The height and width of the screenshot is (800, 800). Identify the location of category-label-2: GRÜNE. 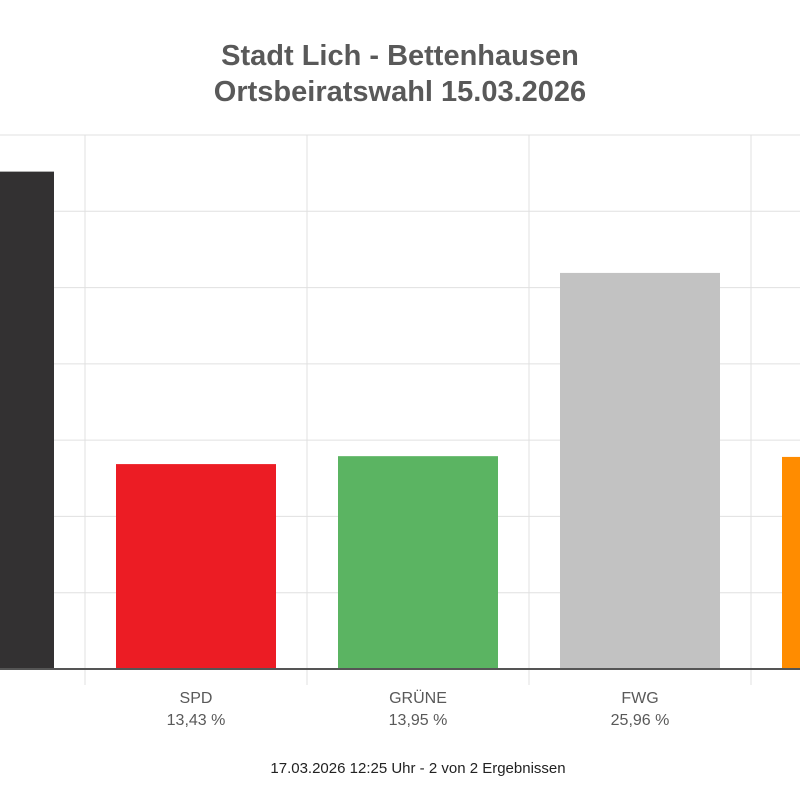
(418, 698).